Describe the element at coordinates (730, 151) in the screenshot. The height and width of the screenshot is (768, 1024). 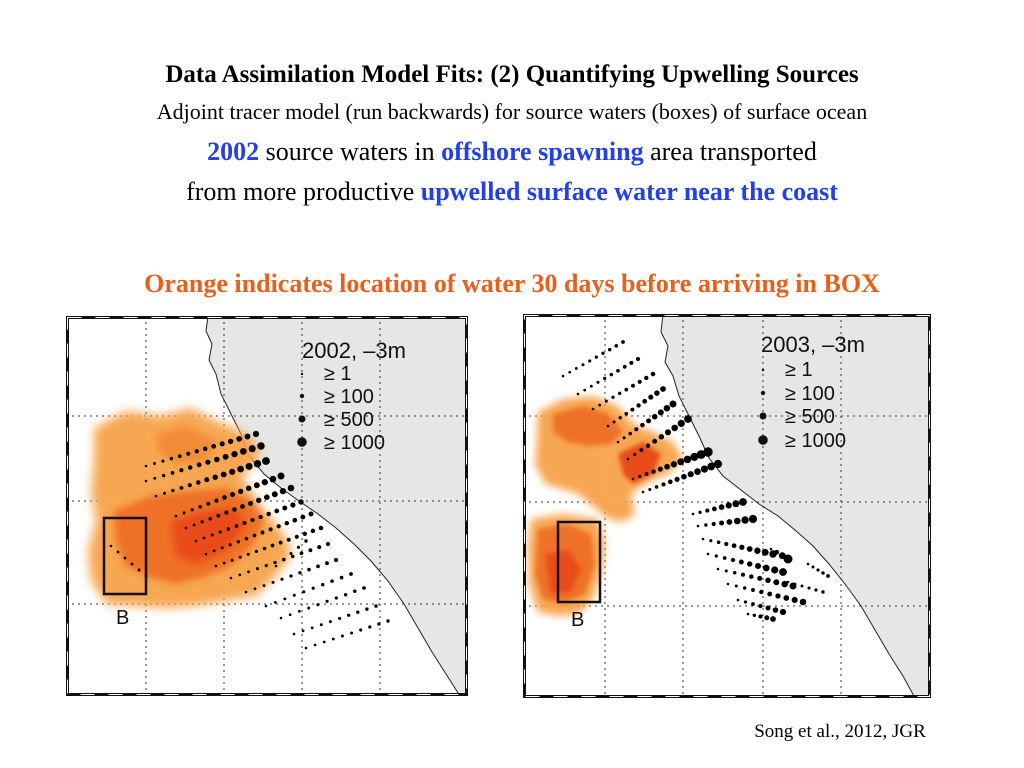
I see `summary-text-b: area transported` at that location.